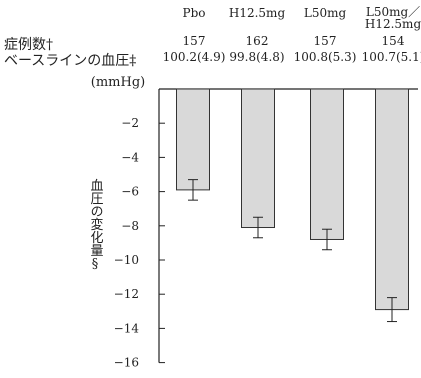 The width and height of the screenshot is (421, 378). I want to click on row-label-cases: 症例数†, so click(28, 45).